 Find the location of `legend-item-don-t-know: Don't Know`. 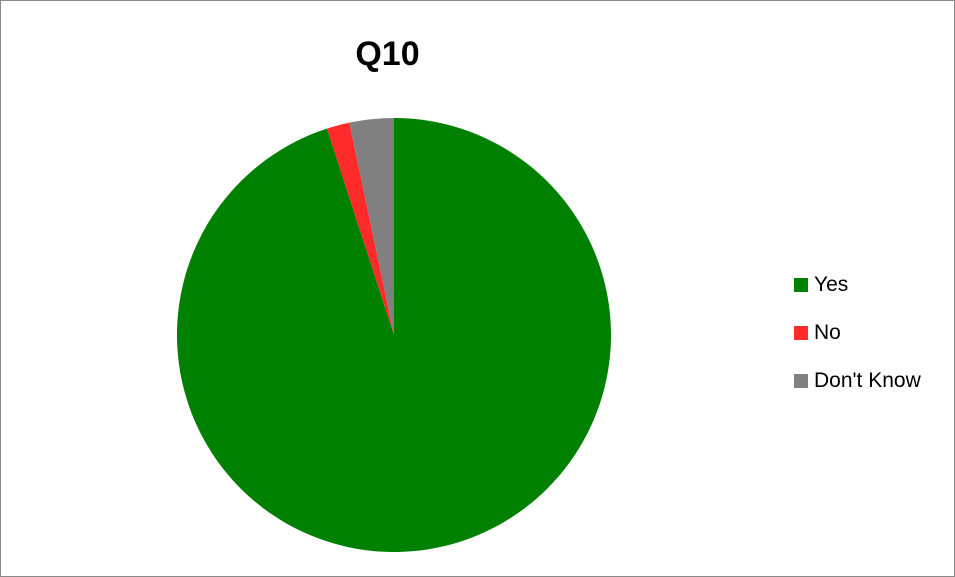

legend-item-don-t-know: Don't Know is located at coordinates (857, 381).